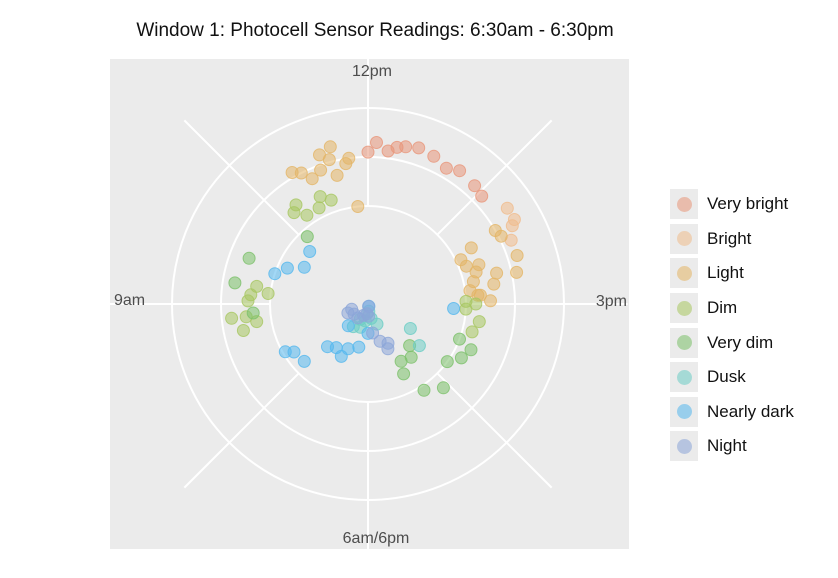 The image size is (838, 578). What do you see at coordinates (732, 204) in the screenshot?
I see `legend-item: Very bright` at bounding box center [732, 204].